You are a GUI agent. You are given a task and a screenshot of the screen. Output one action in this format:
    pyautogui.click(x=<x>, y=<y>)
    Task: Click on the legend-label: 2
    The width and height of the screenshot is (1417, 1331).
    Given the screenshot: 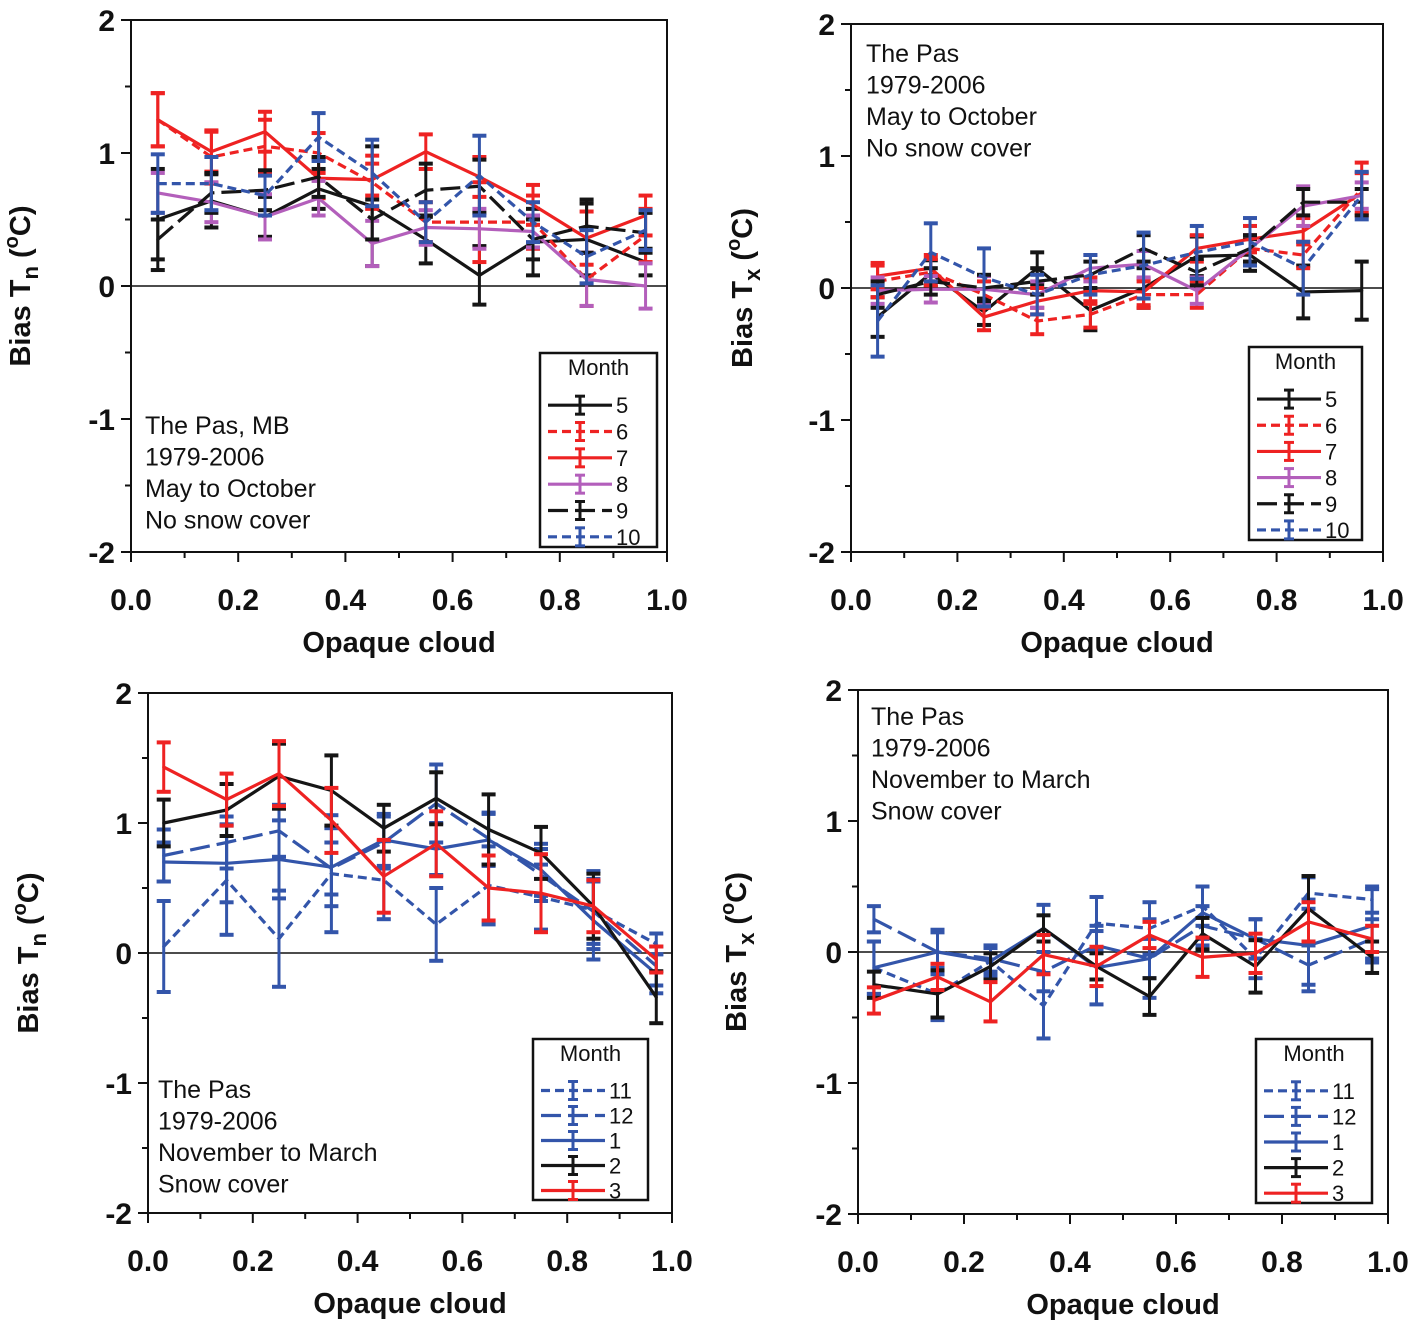 What is the action you would take?
    pyautogui.click(x=1338, y=1168)
    